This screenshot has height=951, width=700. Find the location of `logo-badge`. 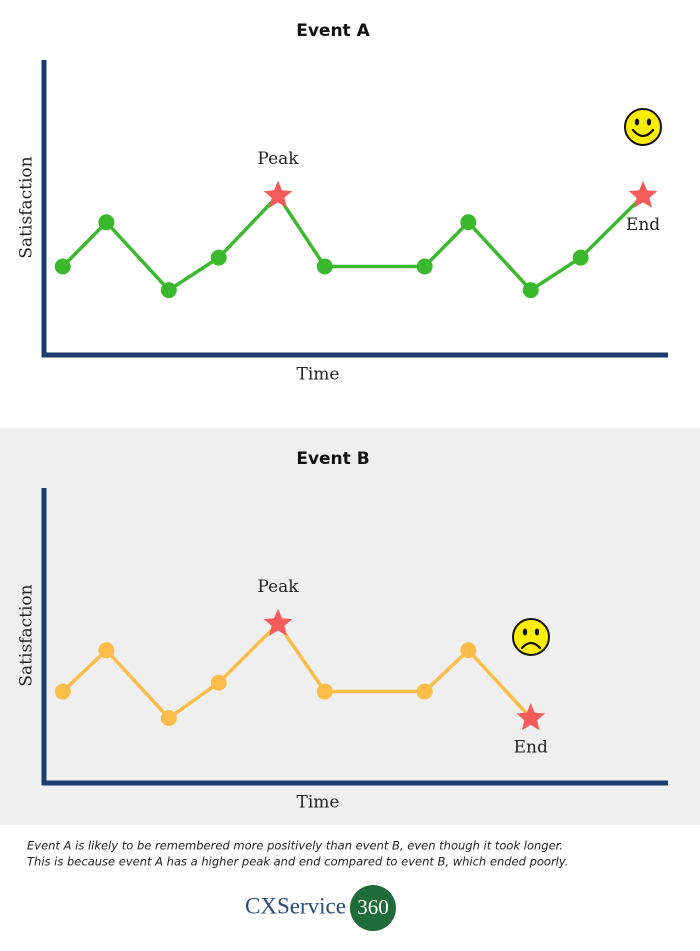

logo-badge is located at coordinates (373, 908).